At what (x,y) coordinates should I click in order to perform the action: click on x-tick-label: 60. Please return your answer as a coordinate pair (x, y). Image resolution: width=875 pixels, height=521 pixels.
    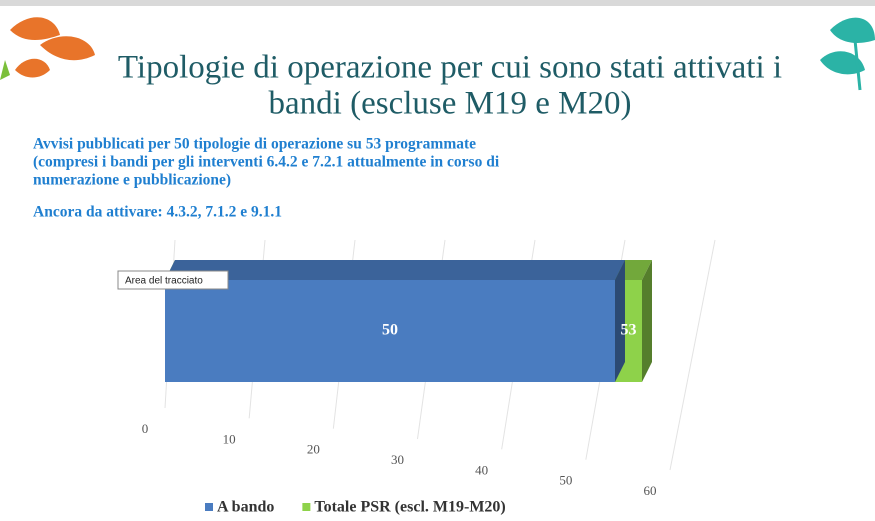
    Looking at the image, I should click on (650, 490).